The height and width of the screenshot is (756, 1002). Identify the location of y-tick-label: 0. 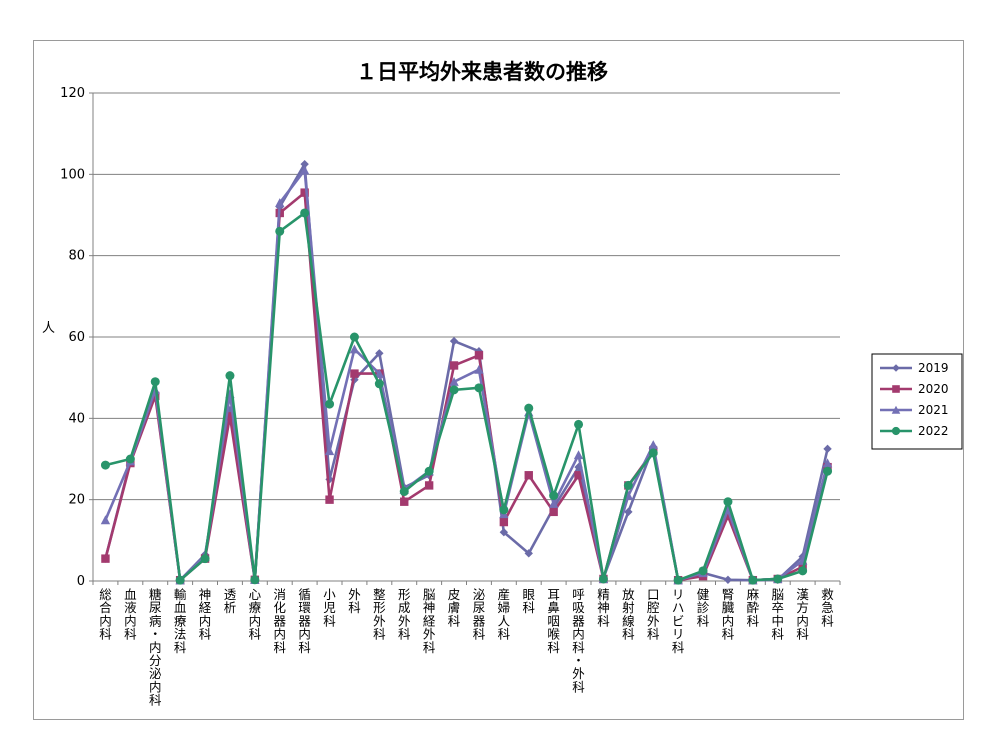
(81, 581).